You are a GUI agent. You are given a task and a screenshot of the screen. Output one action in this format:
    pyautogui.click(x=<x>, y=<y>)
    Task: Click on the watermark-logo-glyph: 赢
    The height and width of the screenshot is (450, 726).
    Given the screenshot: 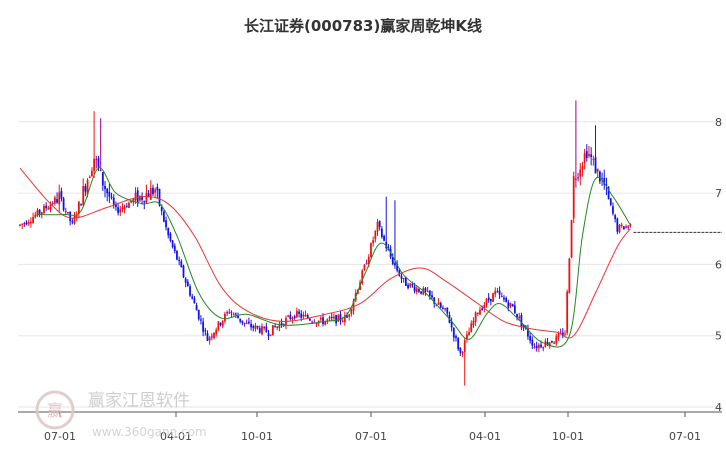 What is the action you would take?
    pyautogui.click(x=55, y=410)
    